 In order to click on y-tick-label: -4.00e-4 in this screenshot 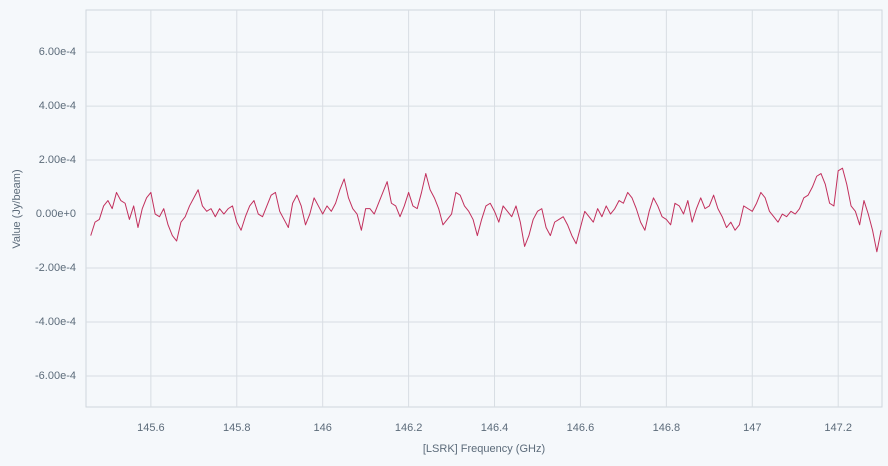, I will do `click(55, 322)`.